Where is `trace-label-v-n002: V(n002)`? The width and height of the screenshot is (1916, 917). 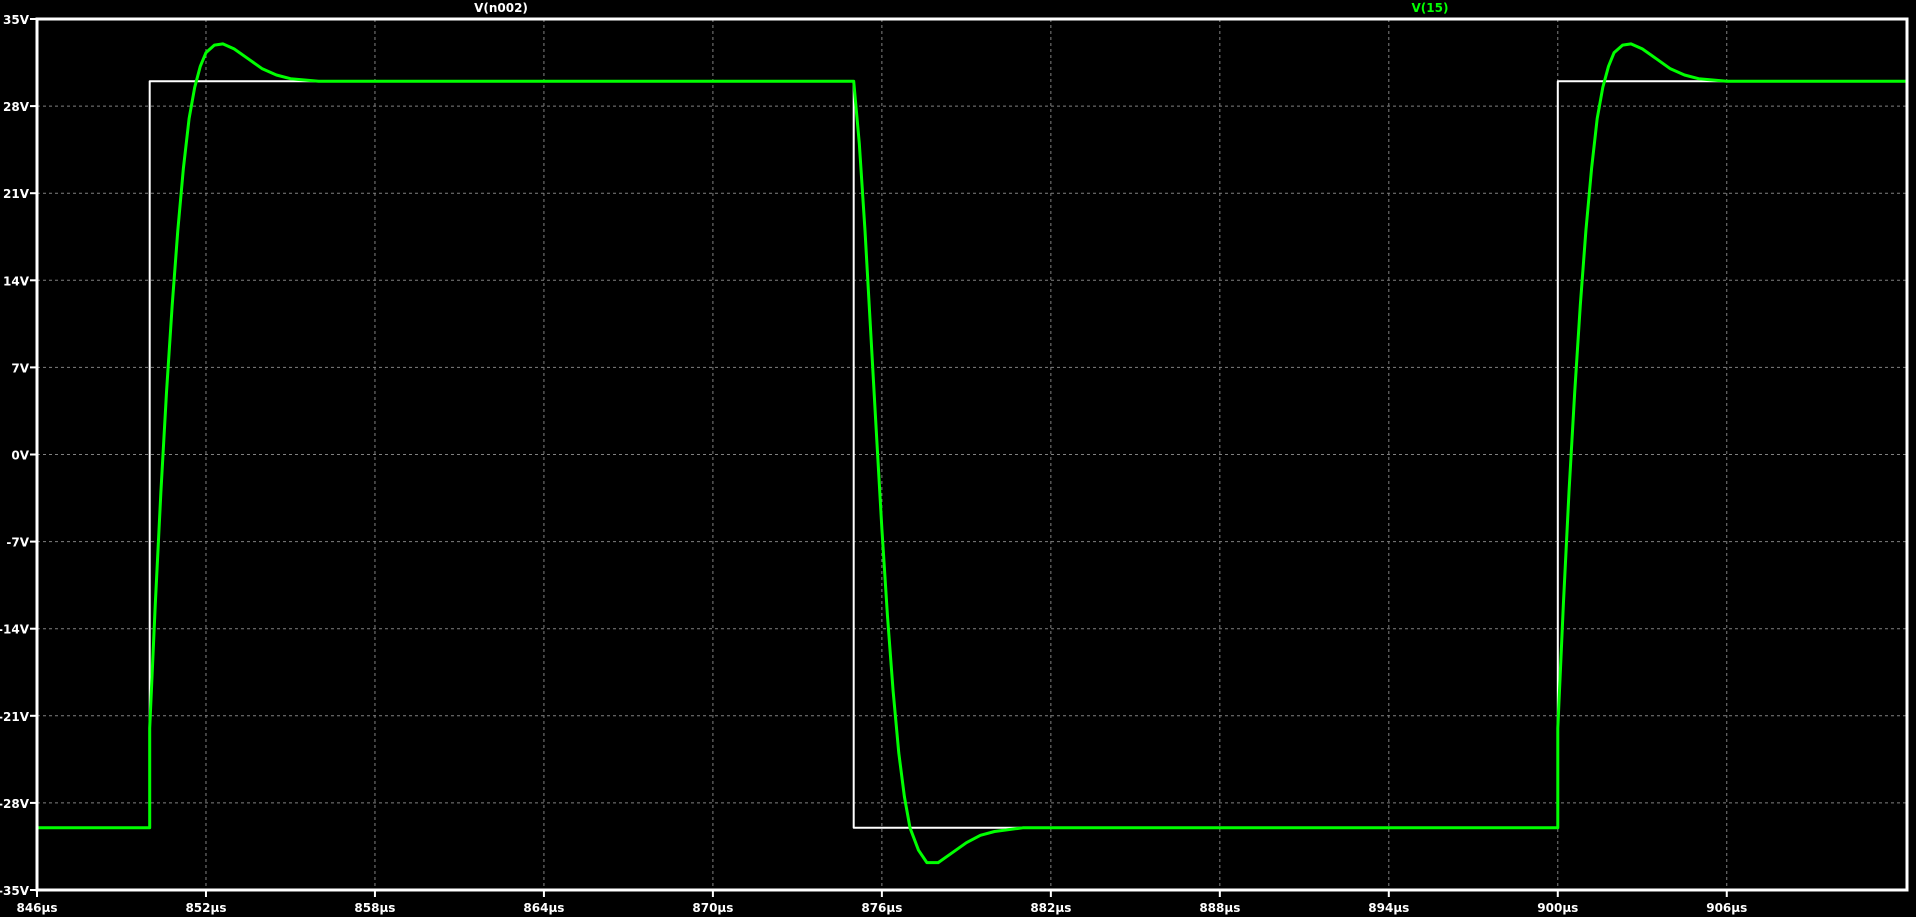
trace-label-v-n002: V(n002) is located at coordinates (501, 8).